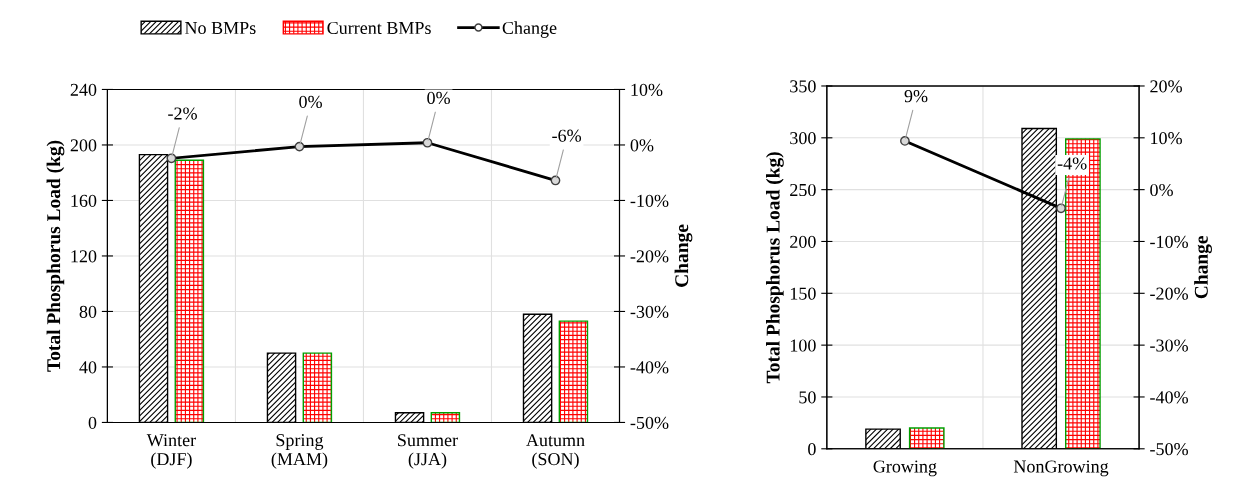 The width and height of the screenshot is (1249, 497). What do you see at coordinates (84, 256) in the screenshot?
I see `y-tick-label: 120` at bounding box center [84, 256].